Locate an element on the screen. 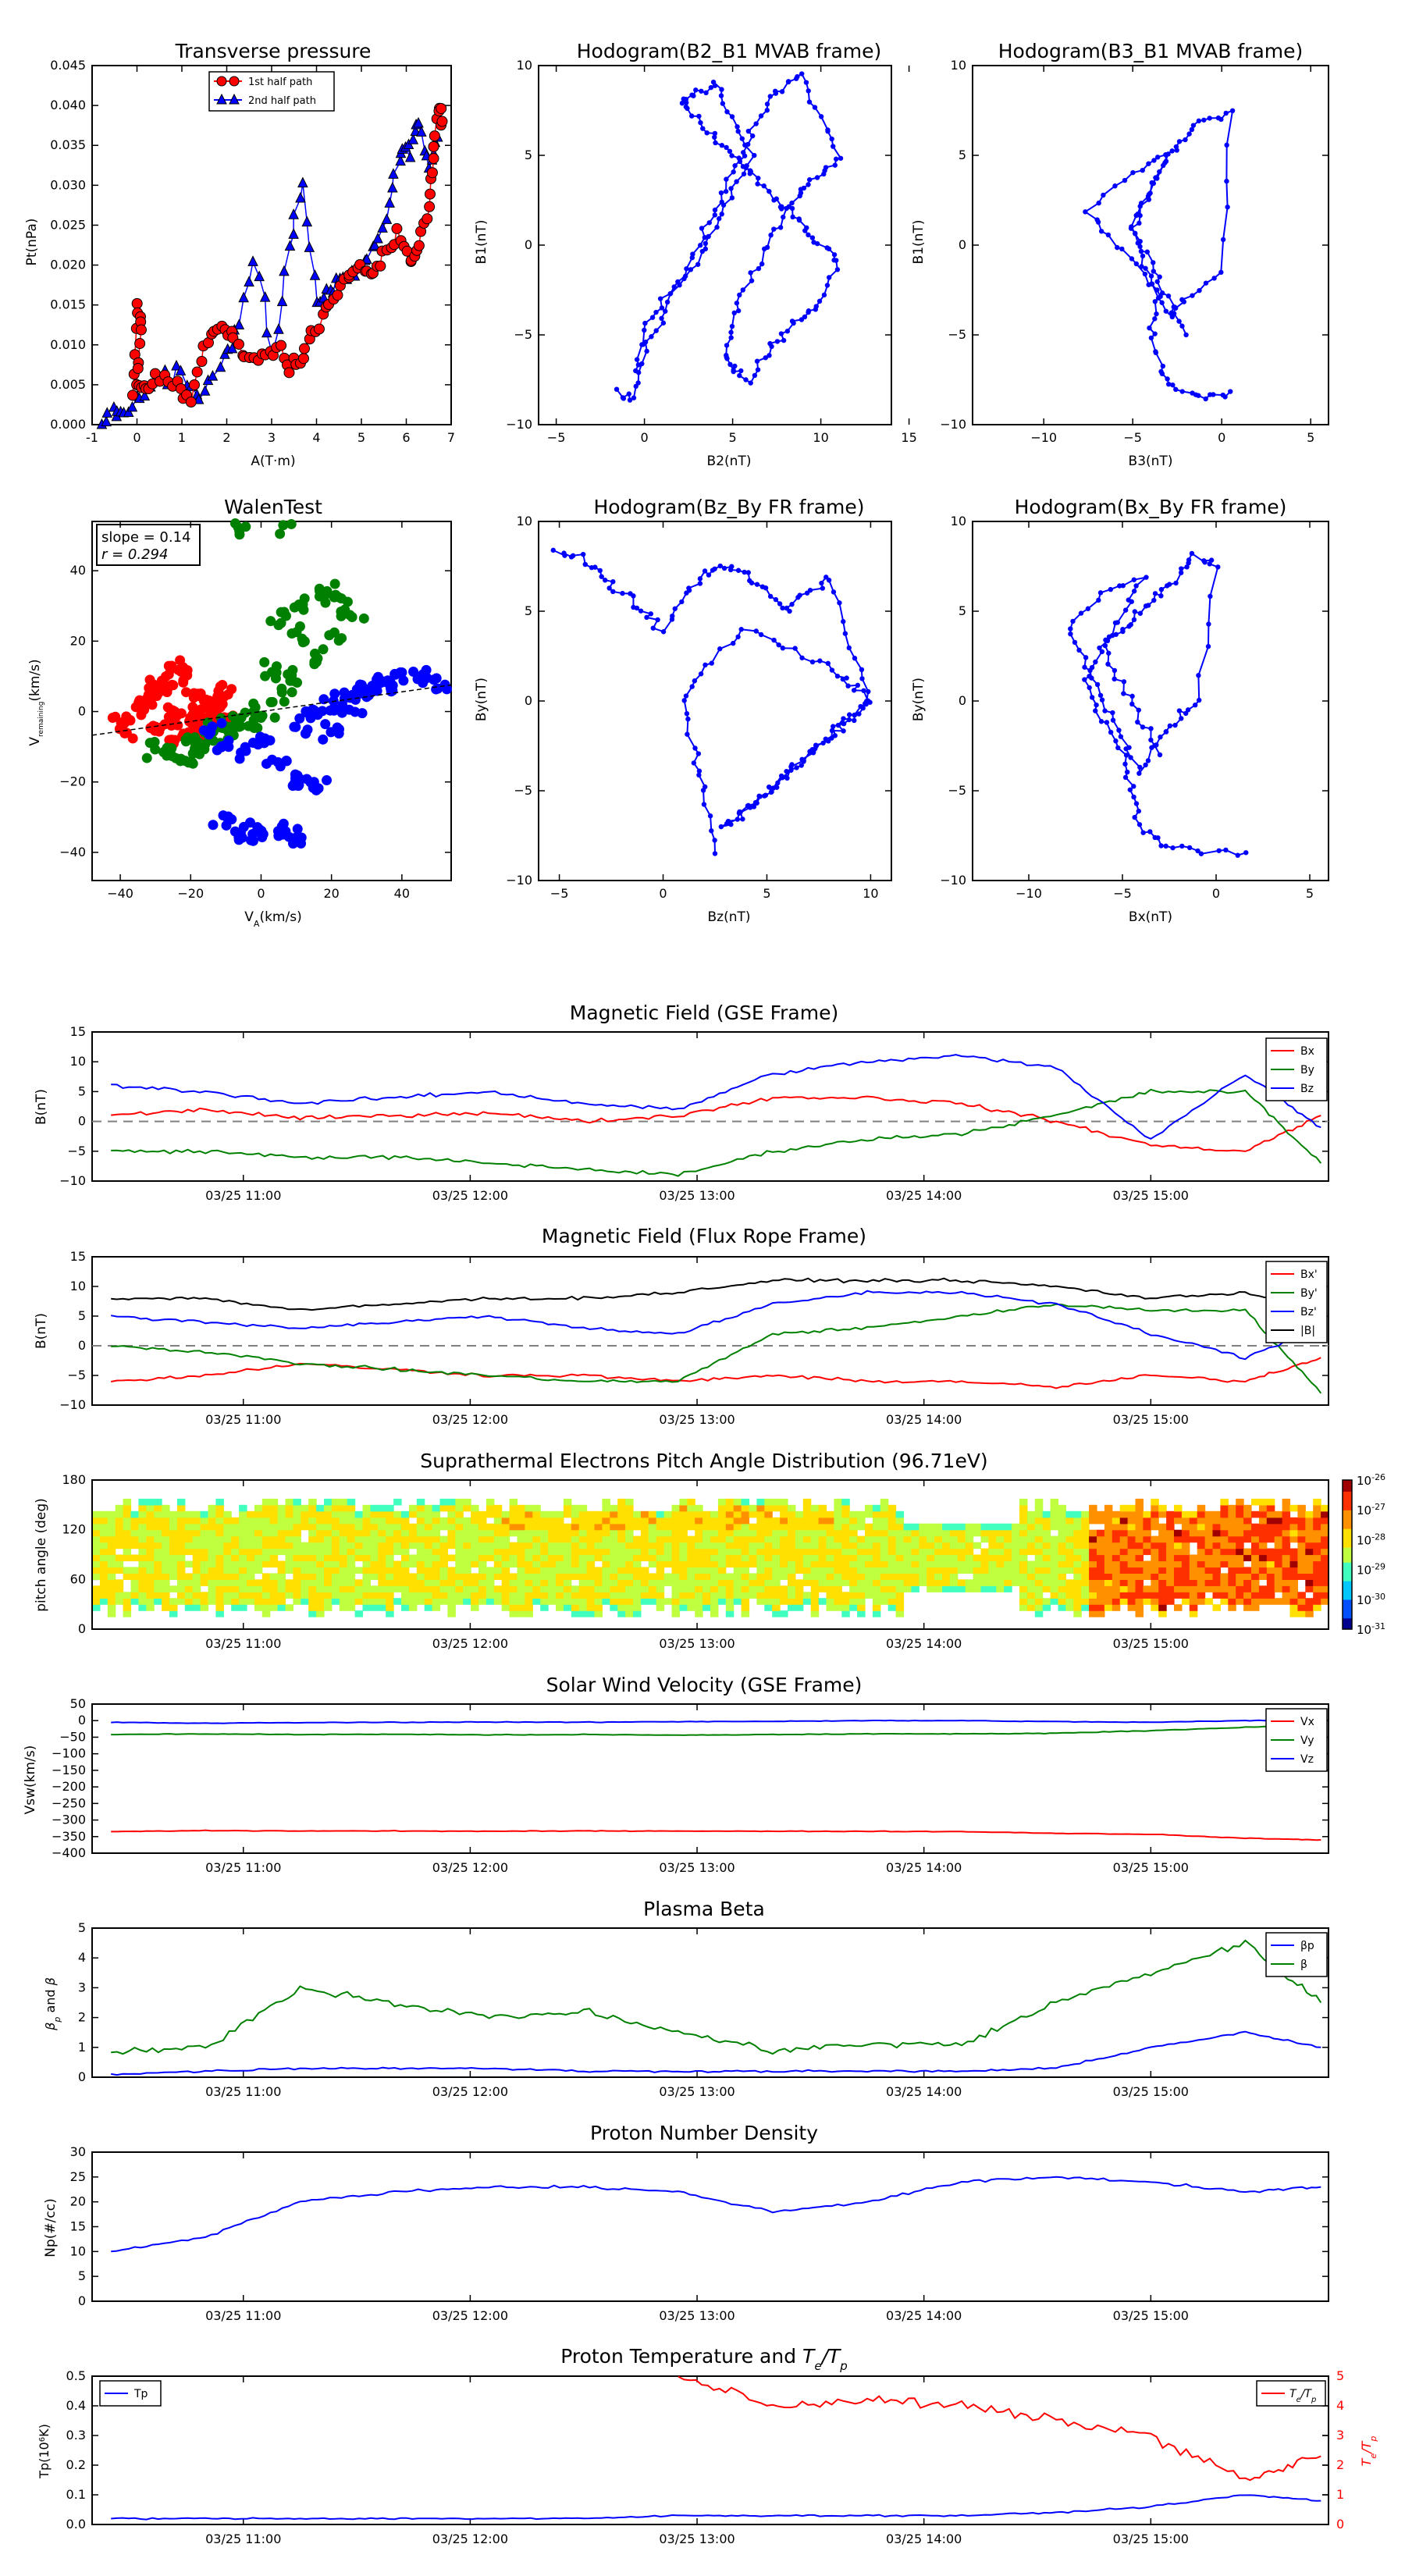 The width and height of the screenshot is (1405, 2576). colorbar-cell is located at coordinates (1348, 1504).